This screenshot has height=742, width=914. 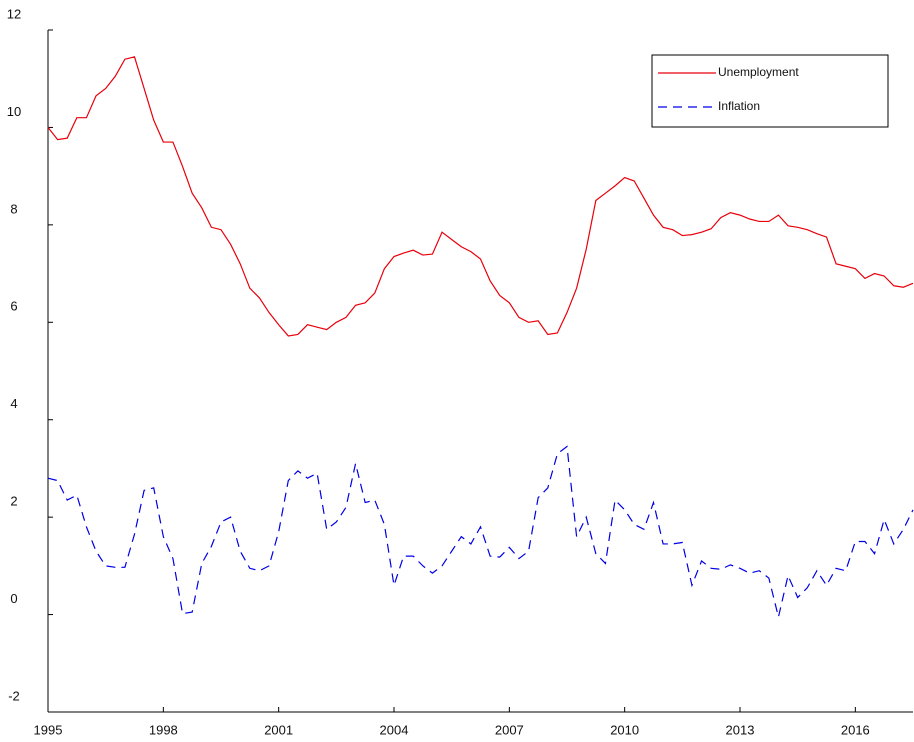 I want to click on legend-label: Unemployment, so click(x=758, y=72).